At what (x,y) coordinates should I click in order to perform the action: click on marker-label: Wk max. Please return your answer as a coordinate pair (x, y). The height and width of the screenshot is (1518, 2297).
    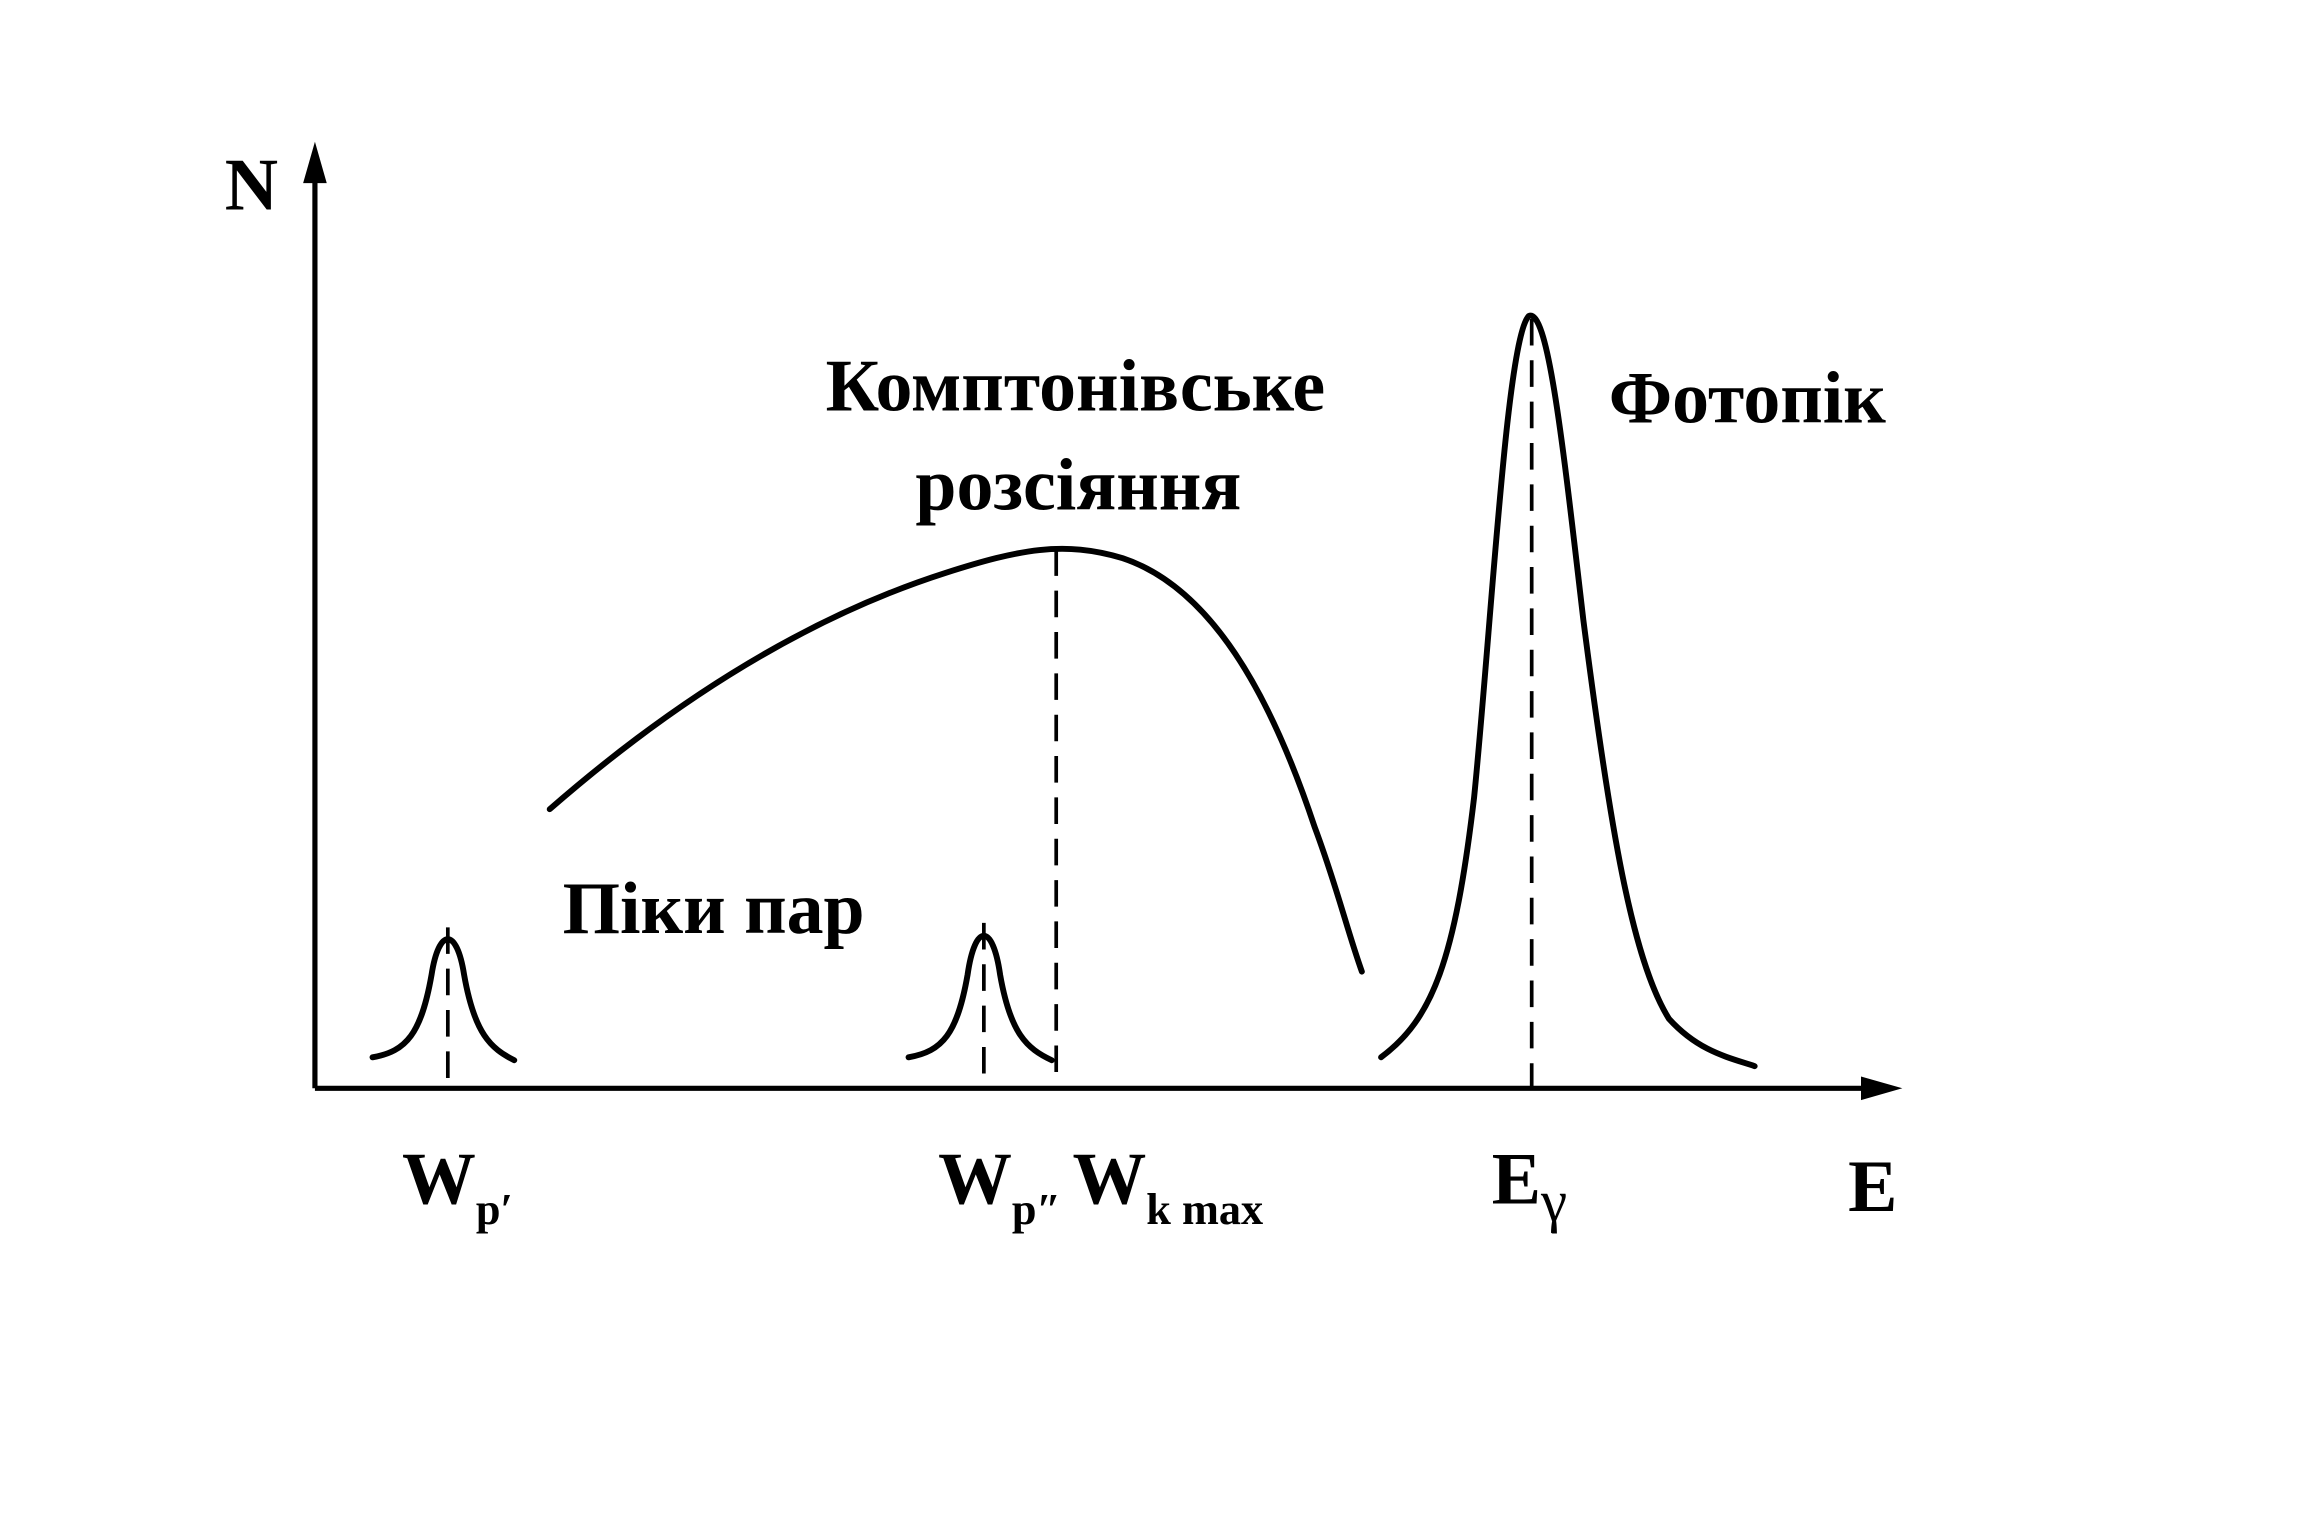
    Looking at the image, I should click on (1167, 1185).